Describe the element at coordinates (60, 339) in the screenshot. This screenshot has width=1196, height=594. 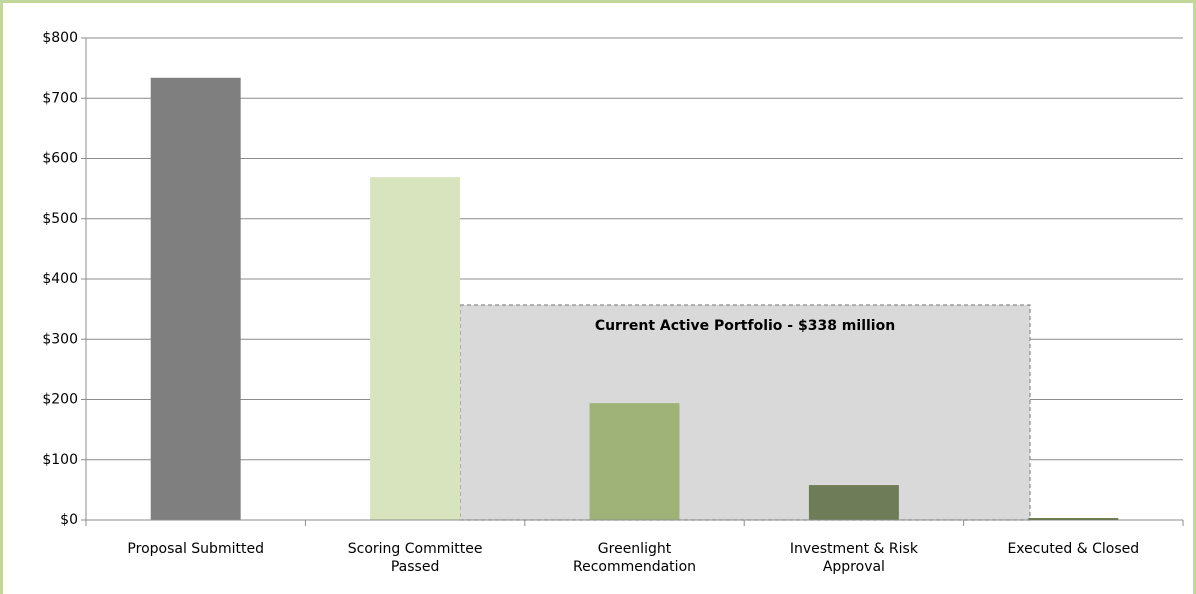
I see `y-tick-label: $300` at that location.